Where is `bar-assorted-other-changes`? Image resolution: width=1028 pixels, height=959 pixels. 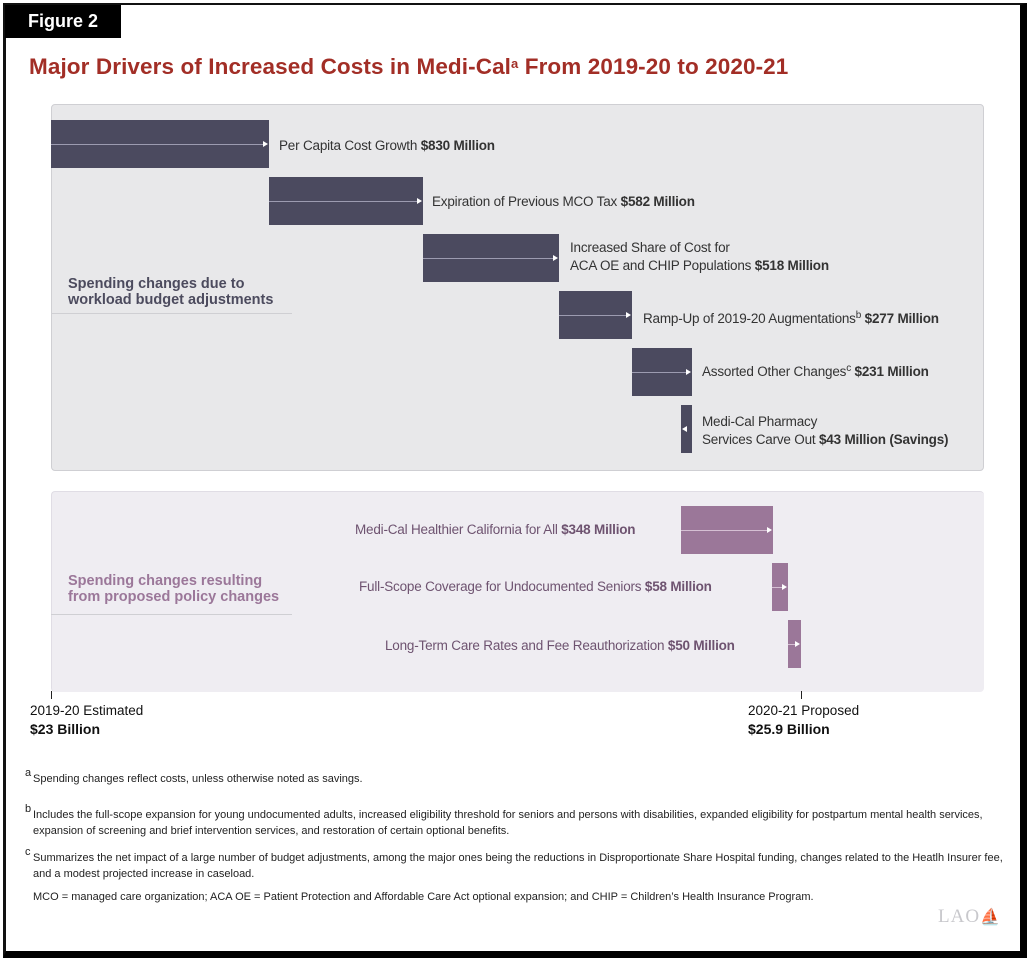
bar-assorted-other-changes is located at coordinates (662, 372).